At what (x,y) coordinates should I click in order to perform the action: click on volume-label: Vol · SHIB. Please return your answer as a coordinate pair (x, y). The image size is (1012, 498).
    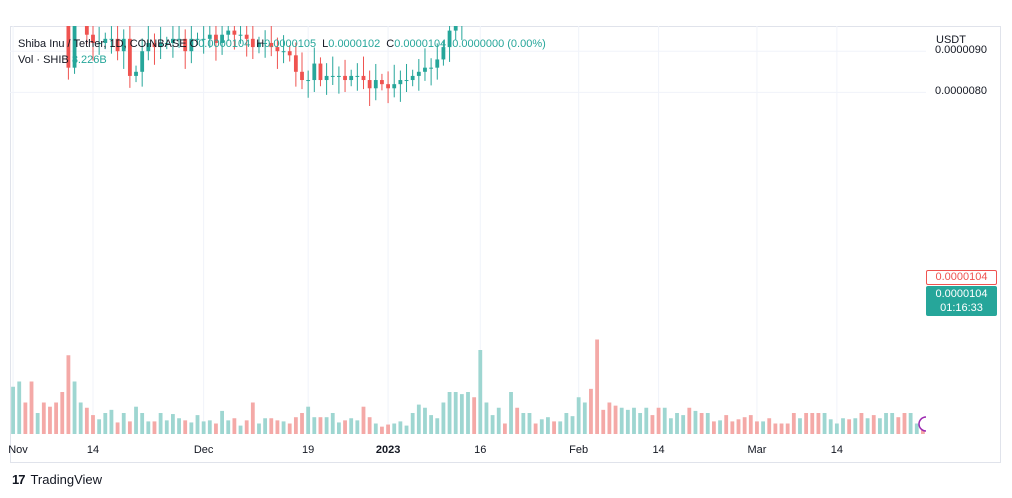
    Looking at the image, I should click on (43, 60).